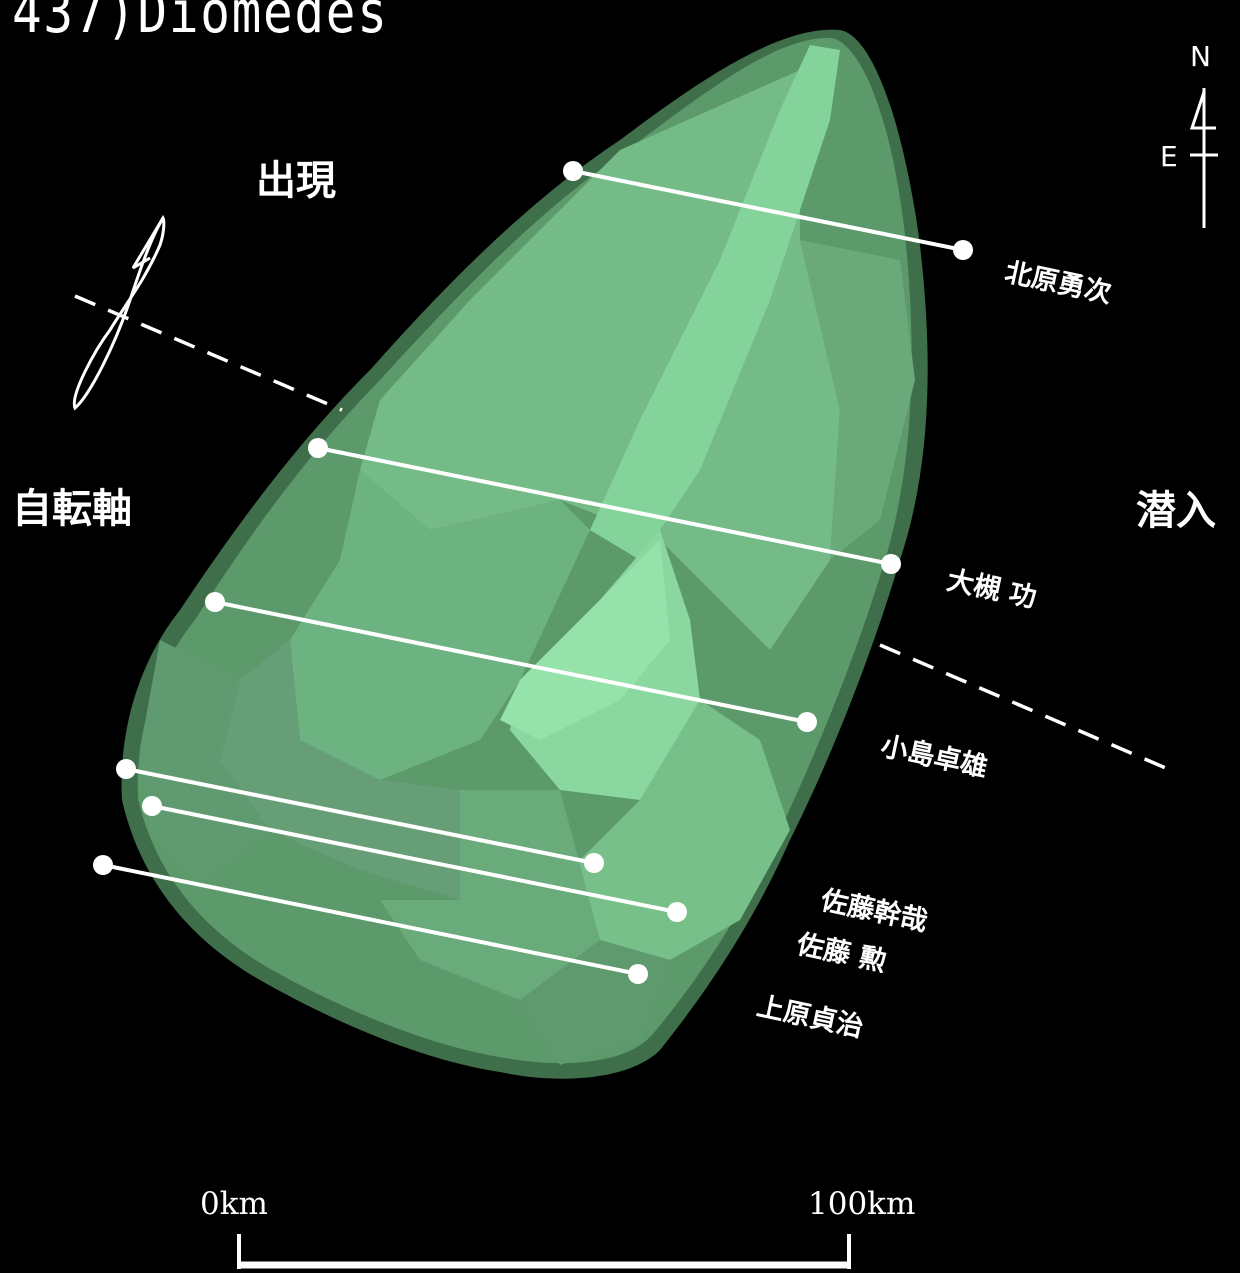 This screenshot has width=1240, height=1273. I want to click on scale-end-label: 100km, so click(862, 1204).